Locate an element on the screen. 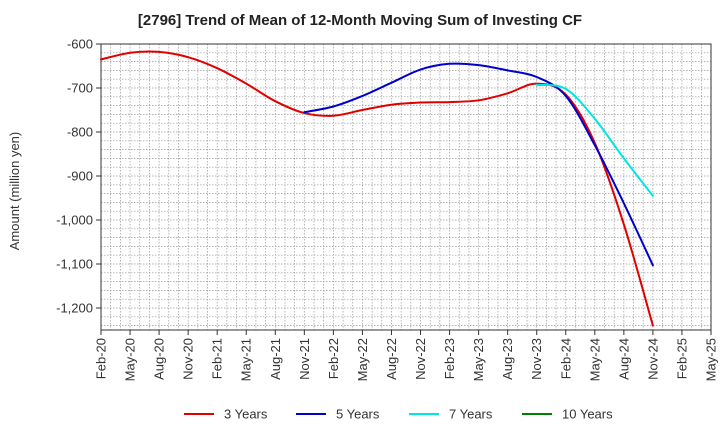 The image size is (720, 445). x-tick-label: Aug-22 is located at coordinates (391, 359).